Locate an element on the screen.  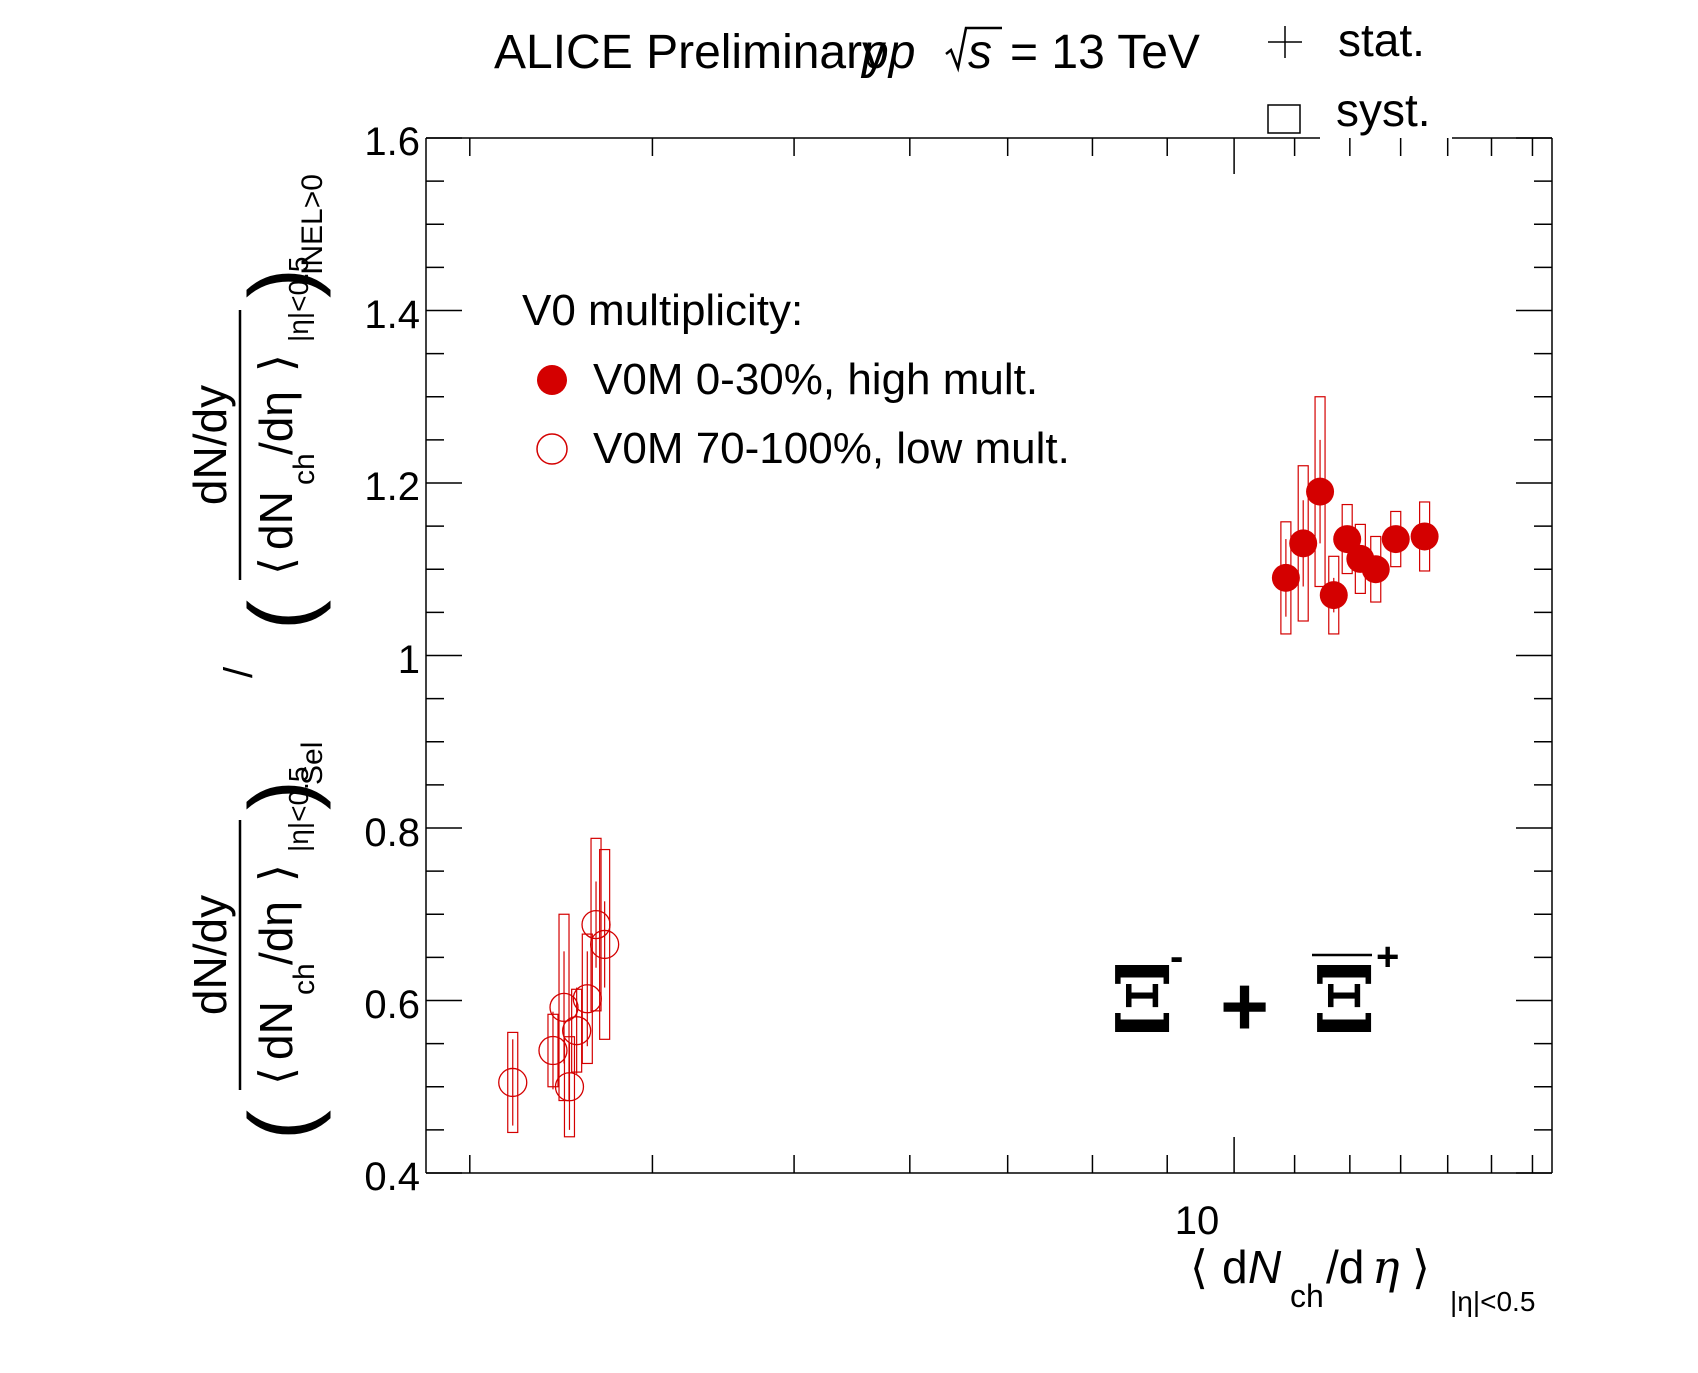
sqrt-s-label: s is located at coordinates (980, 52).